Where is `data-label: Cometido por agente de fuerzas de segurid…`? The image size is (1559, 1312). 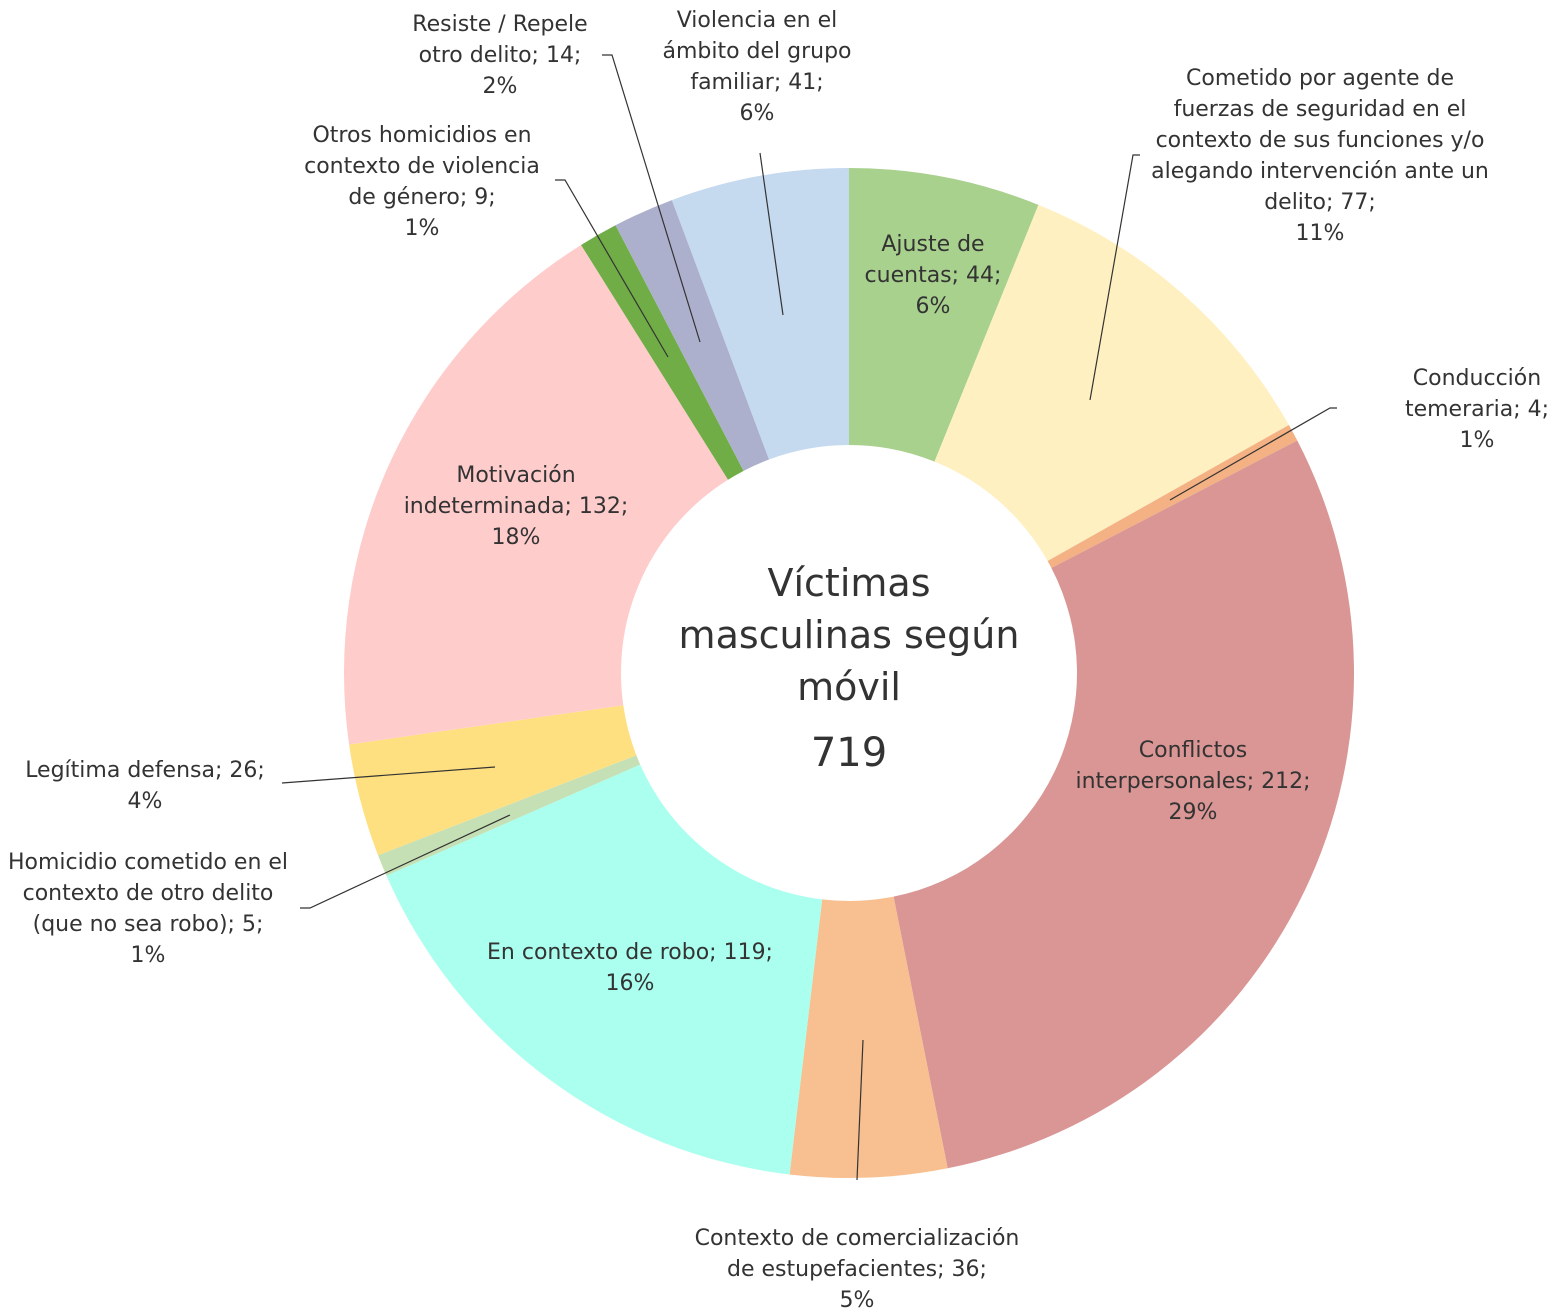 data-label: Cometido por agente de fuerzas de segurid… is located at coordinates (1320, 156).